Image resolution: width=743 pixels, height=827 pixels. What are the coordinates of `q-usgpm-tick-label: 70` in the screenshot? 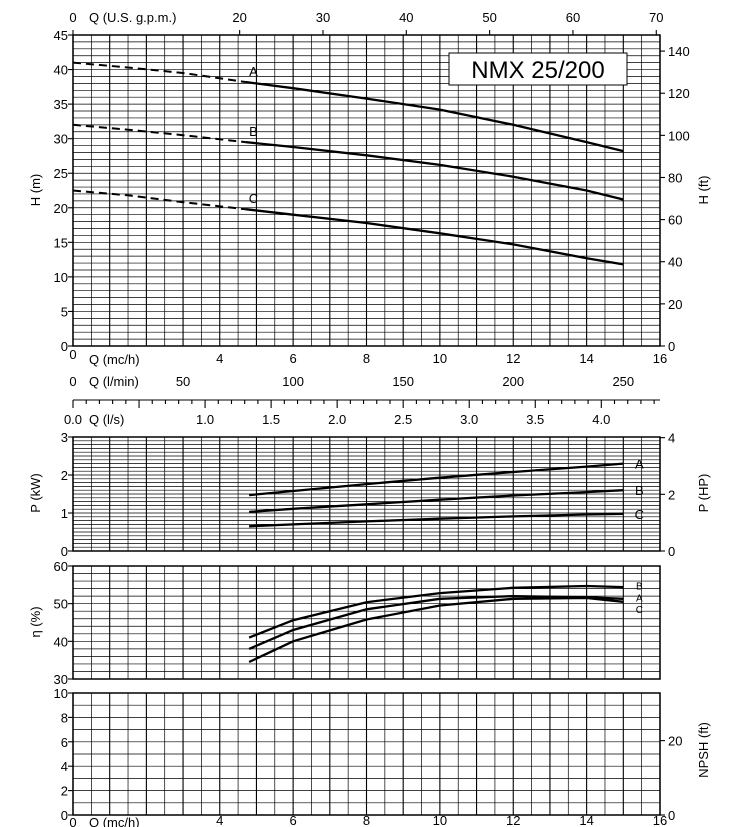 It's located at (656, 17).